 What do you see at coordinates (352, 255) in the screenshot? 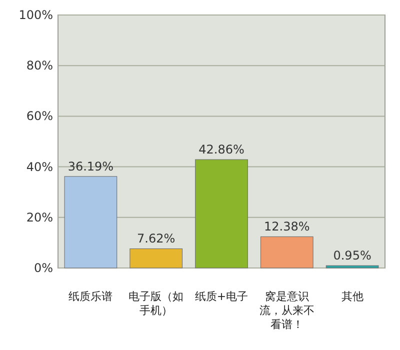
I see `data-label: 0.95%` at bounding box center [352, 255].